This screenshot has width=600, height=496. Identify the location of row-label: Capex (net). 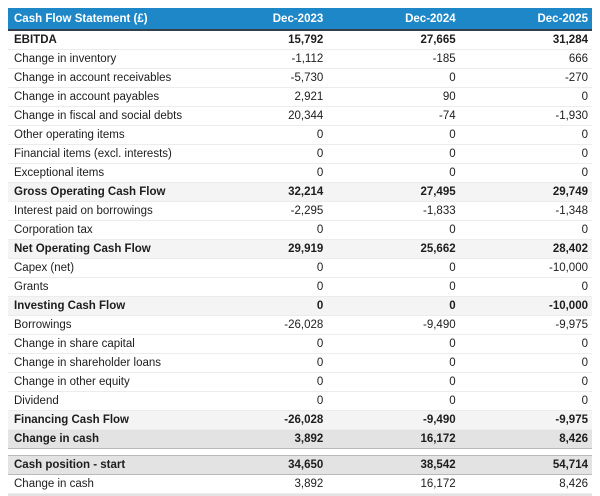
(101, 268).